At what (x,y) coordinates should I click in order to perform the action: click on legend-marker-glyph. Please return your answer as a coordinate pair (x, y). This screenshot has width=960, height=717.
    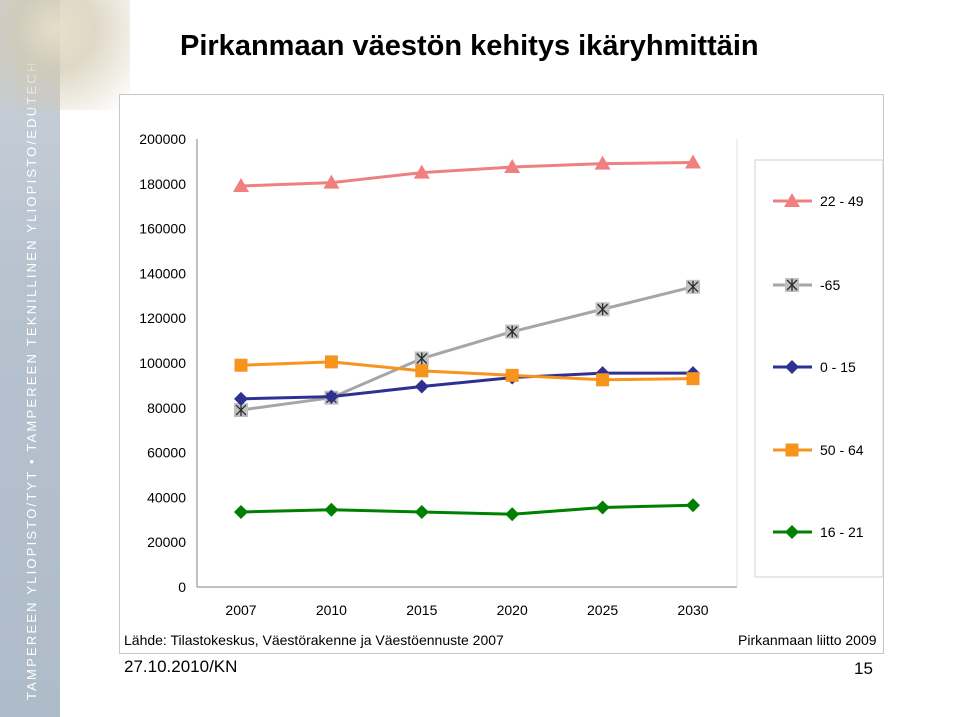
    Looking at the image, I should click on (792, 285).